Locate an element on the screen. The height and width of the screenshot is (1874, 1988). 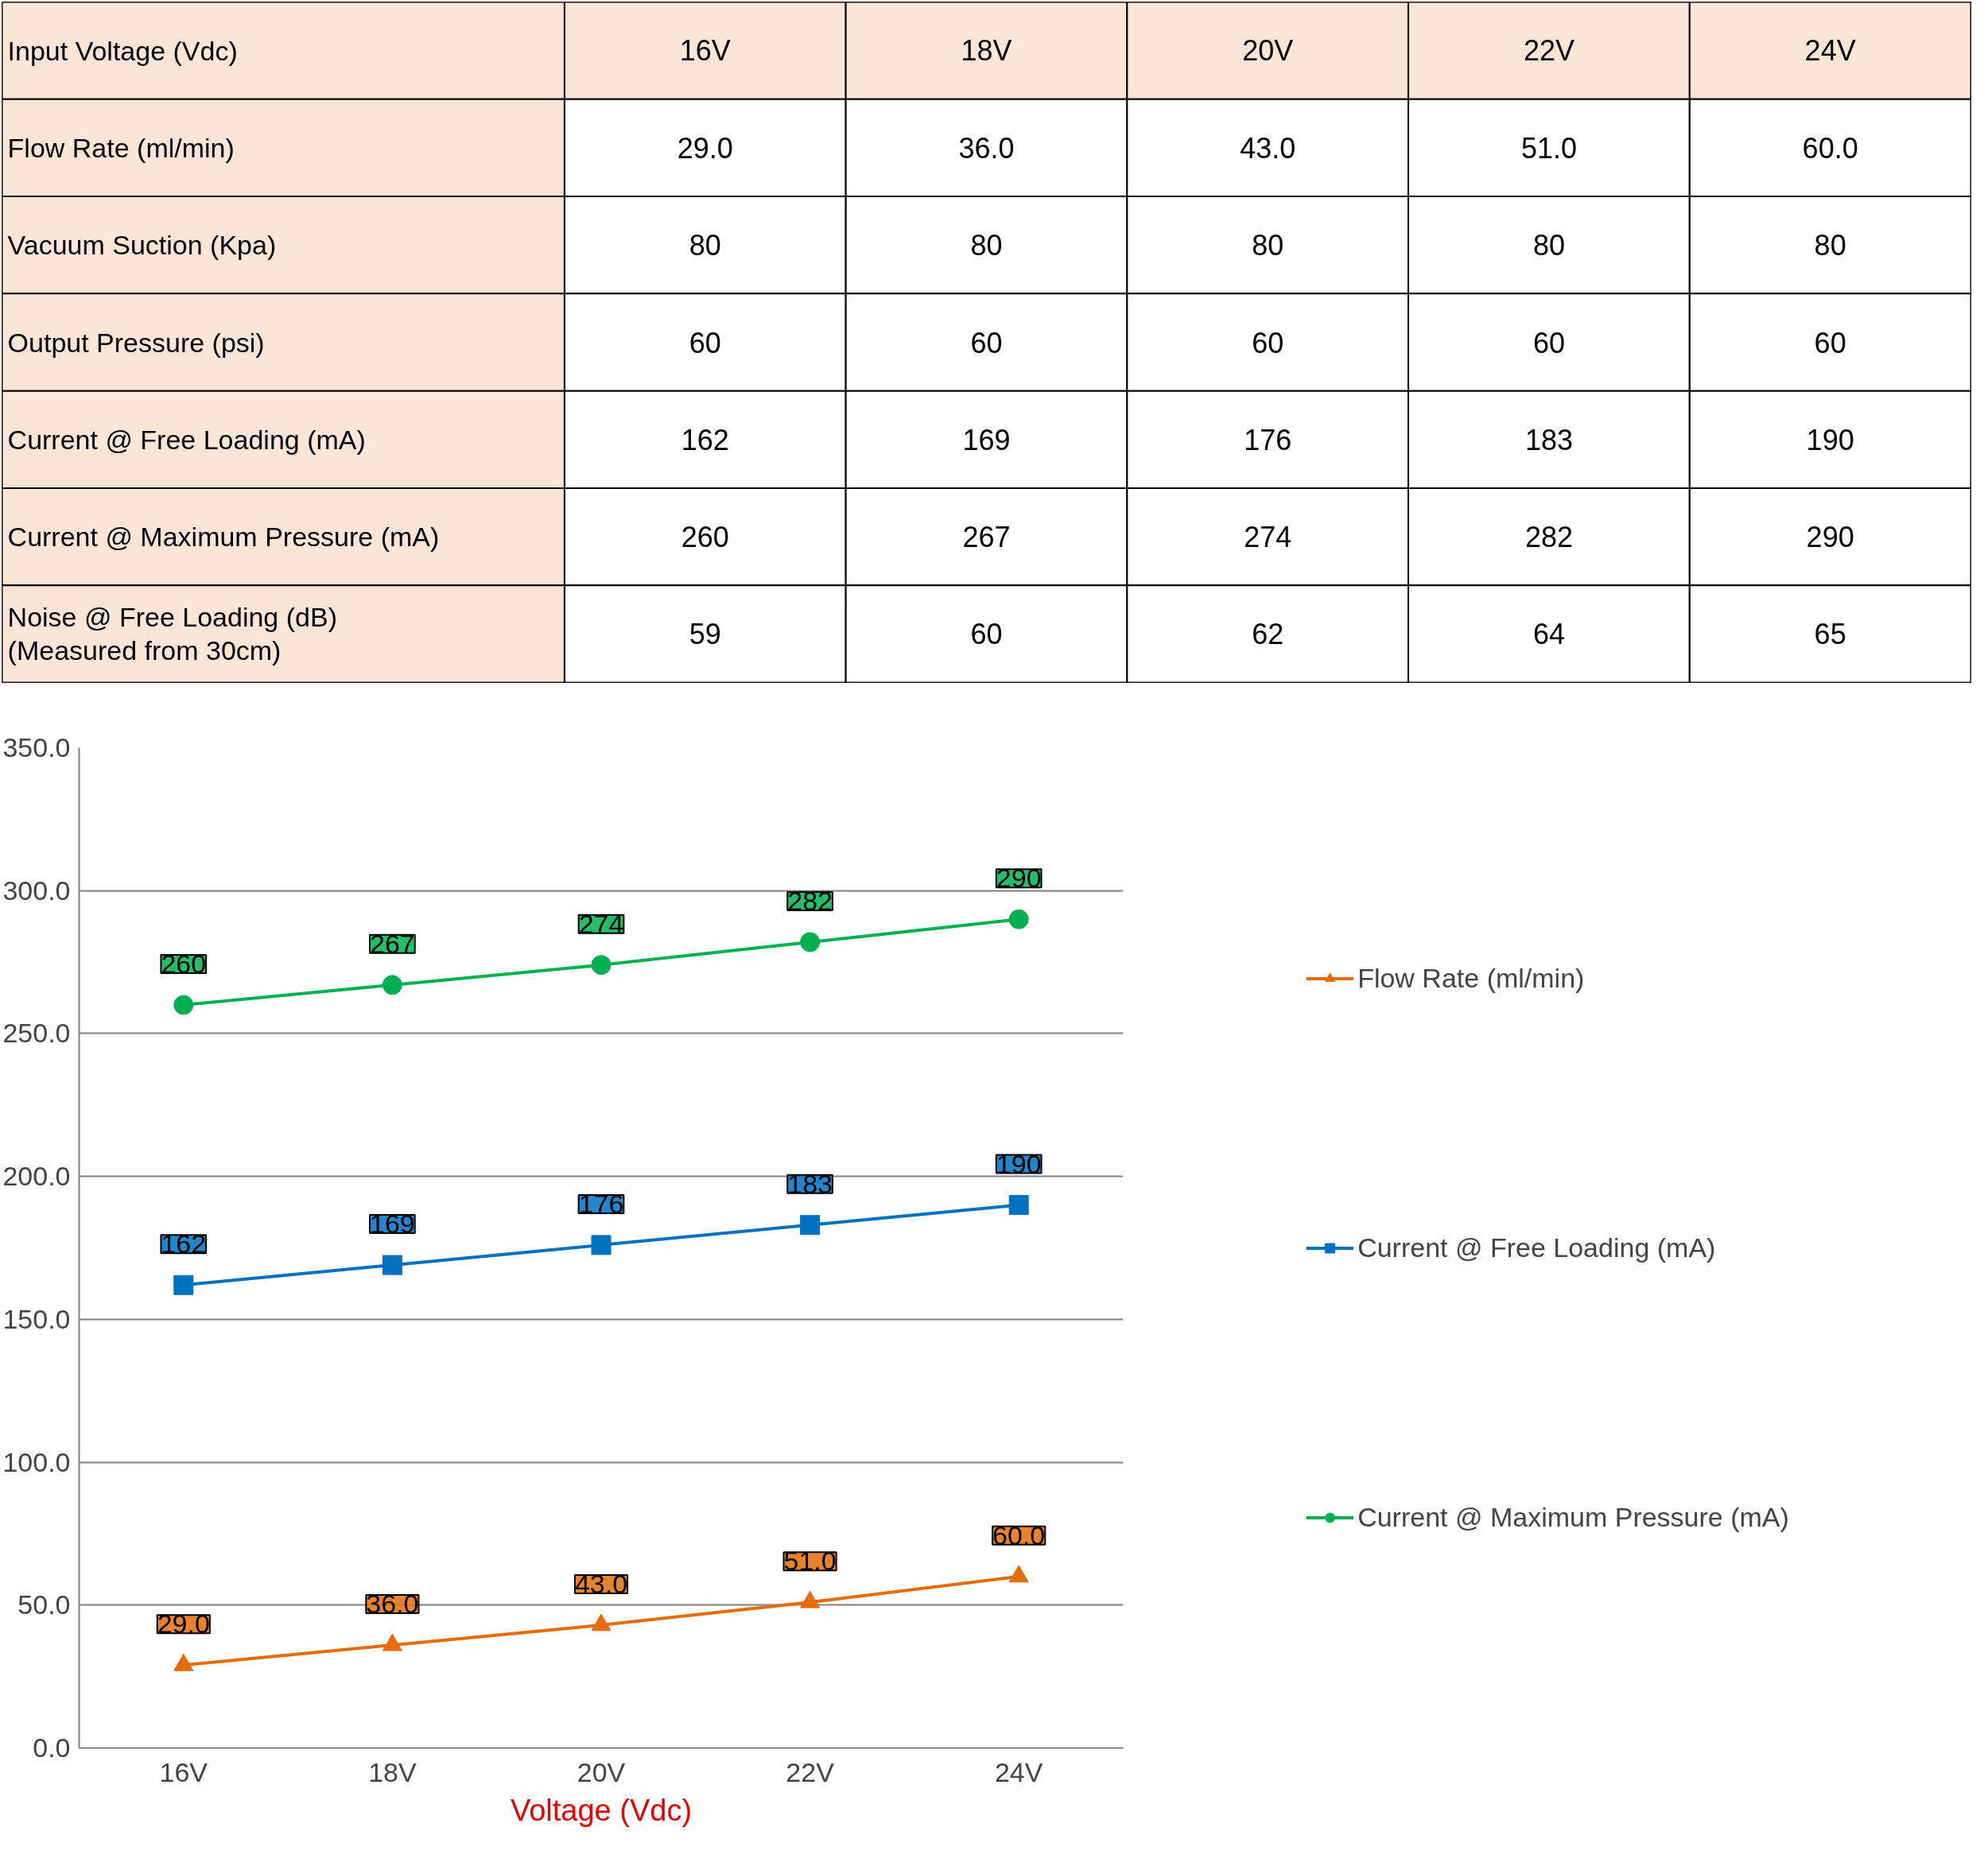
data-label: 64 is located at coordinates (1548, 634).